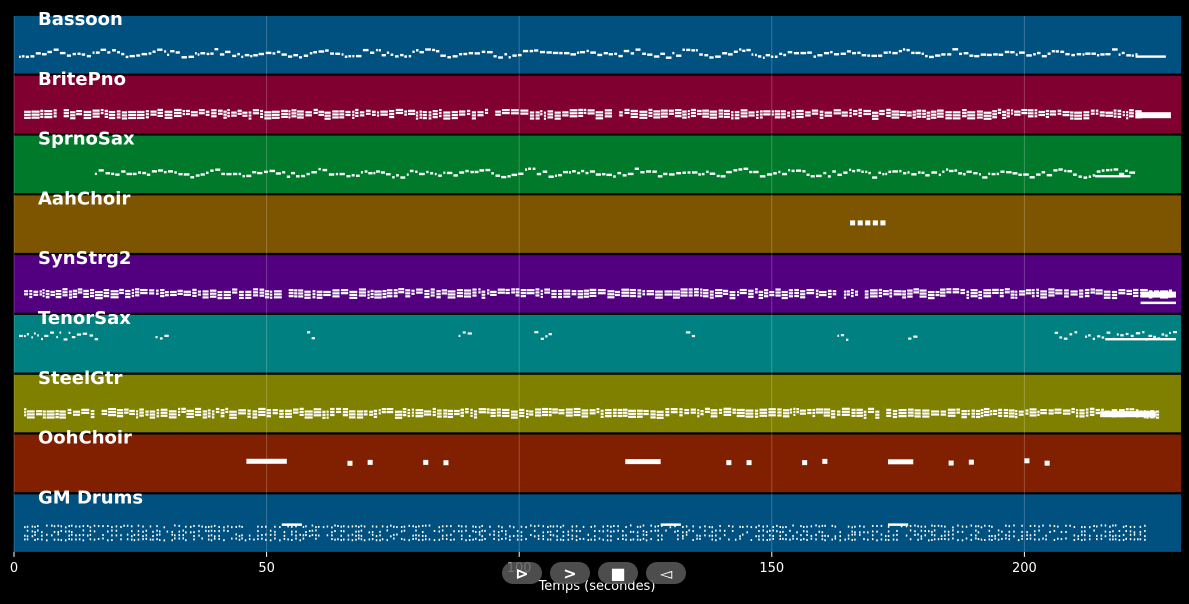 This screenshot has width=1189, height=604. I want to click on stop-button: ■, so click(618, 573).